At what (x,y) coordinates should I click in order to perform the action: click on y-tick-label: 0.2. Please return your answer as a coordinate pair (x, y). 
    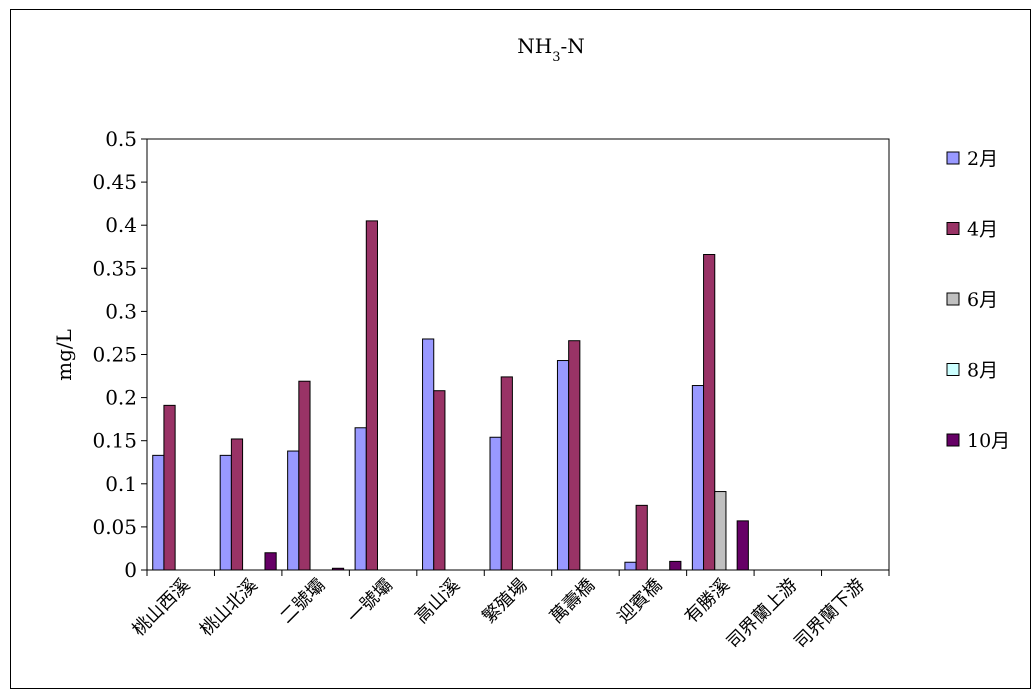
    Looking at the image, I should click on (121, 398).